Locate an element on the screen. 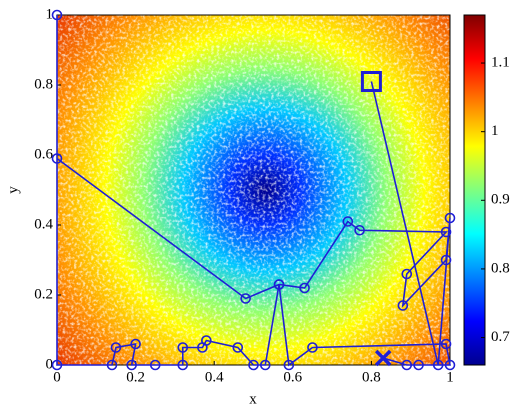 This screenshot has height=411, width=515. x-tick-label: 0.6 is located at coordinates (292, 377).